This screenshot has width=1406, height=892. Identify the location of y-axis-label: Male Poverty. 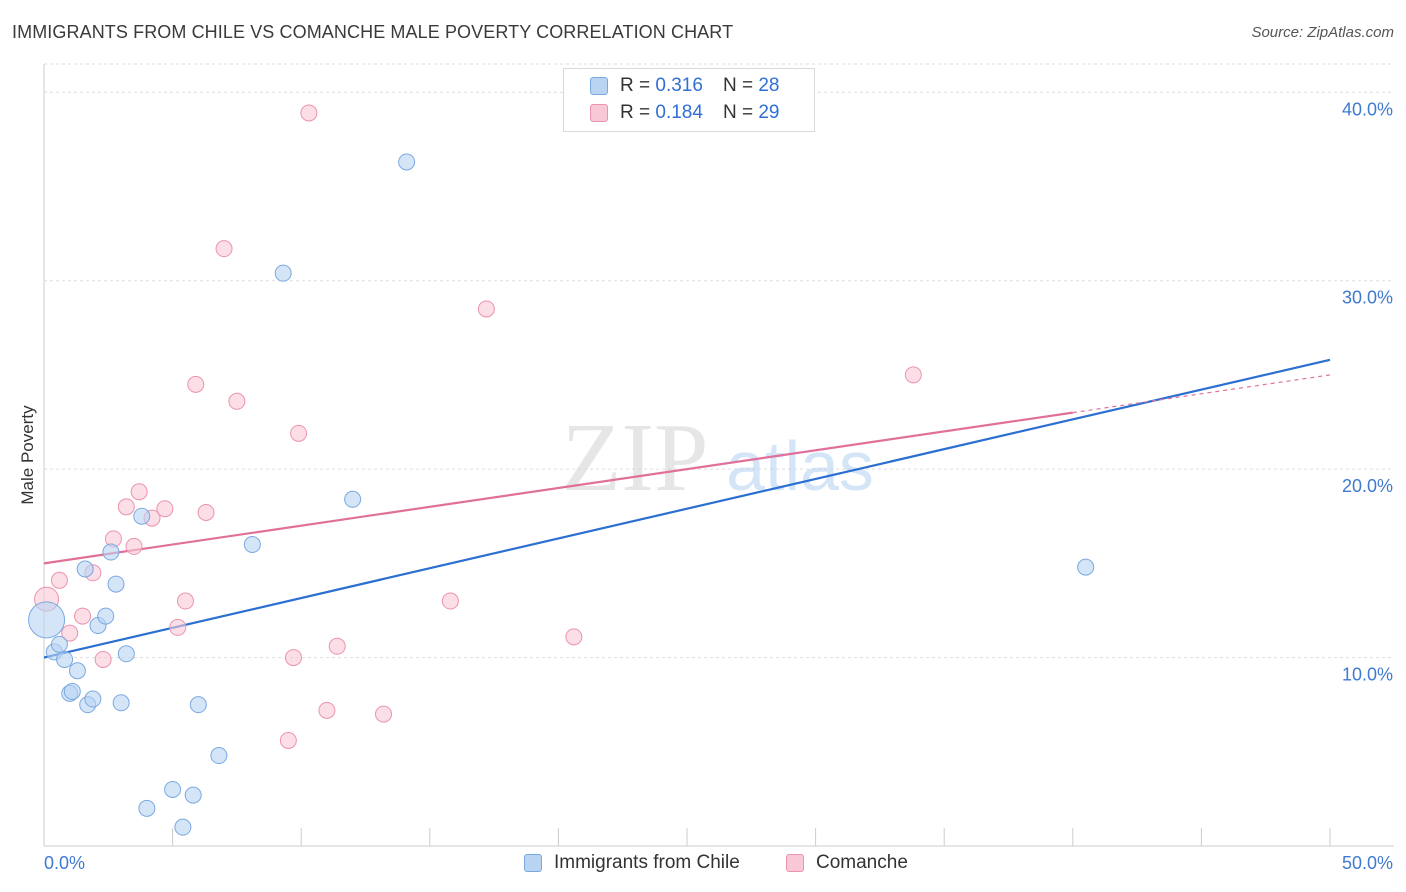
(27, 455).